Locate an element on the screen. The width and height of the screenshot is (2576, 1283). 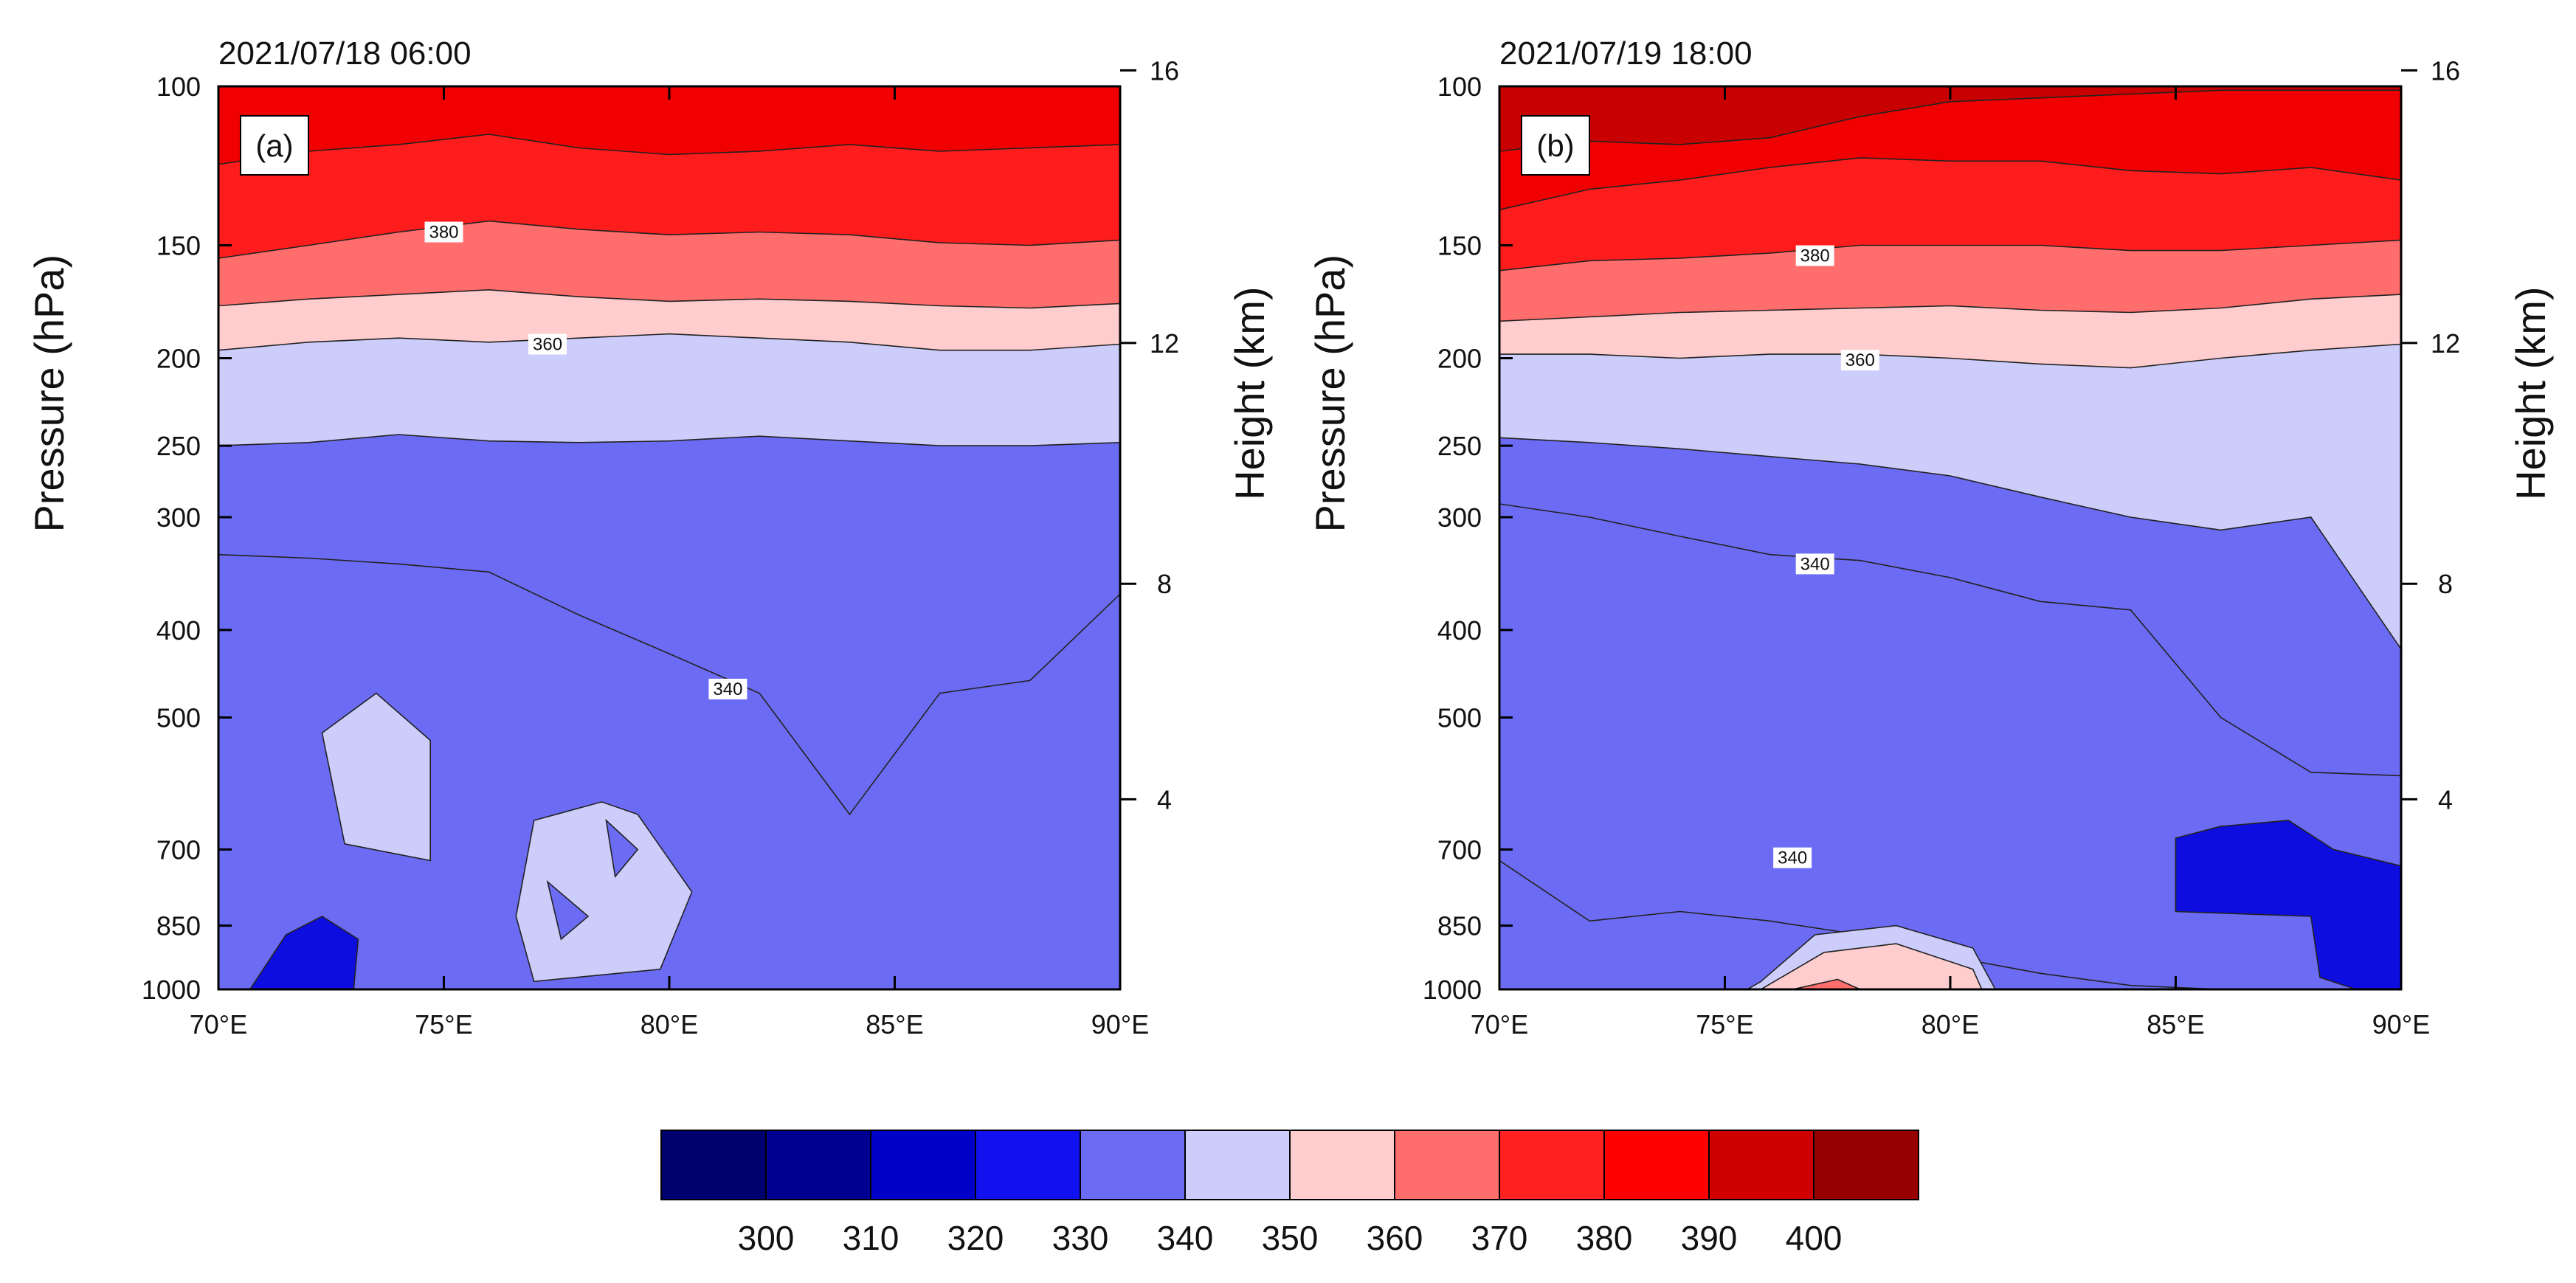
colorbar-tick-label: 340 is located at coordinates (1185, 1238).